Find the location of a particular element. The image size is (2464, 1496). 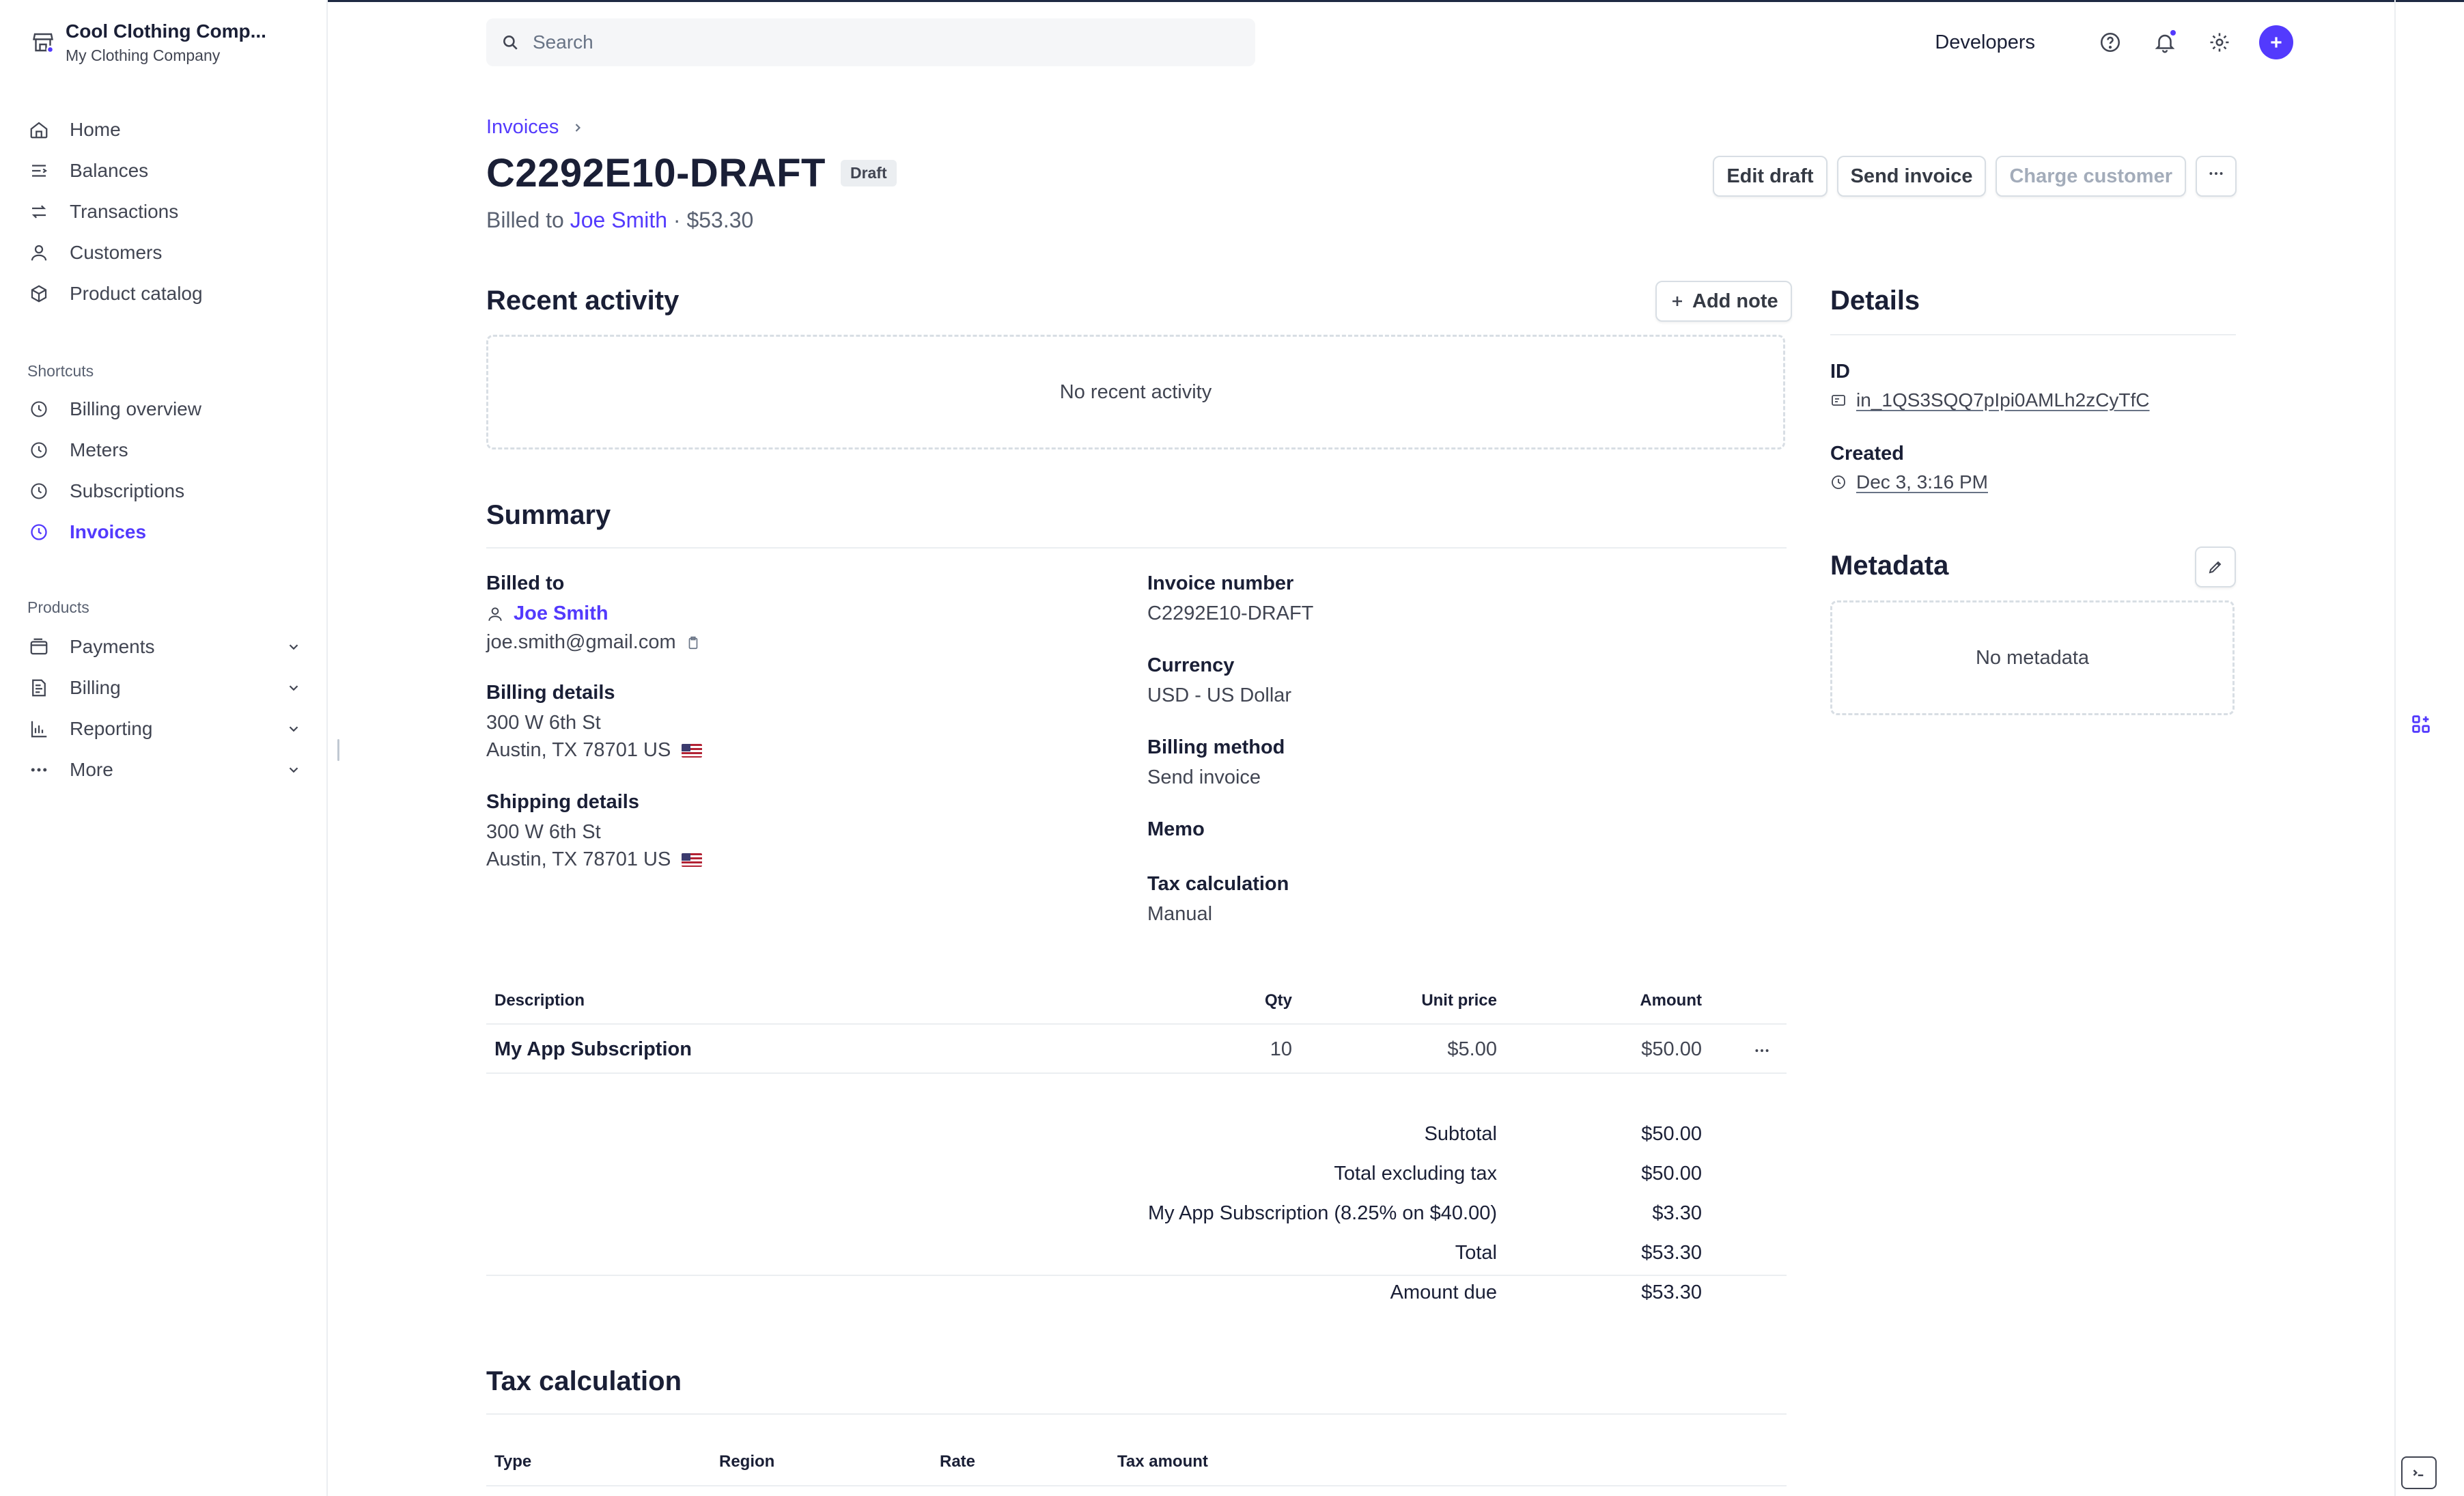

total-label: Total is located at coordinates (1476, 1253).